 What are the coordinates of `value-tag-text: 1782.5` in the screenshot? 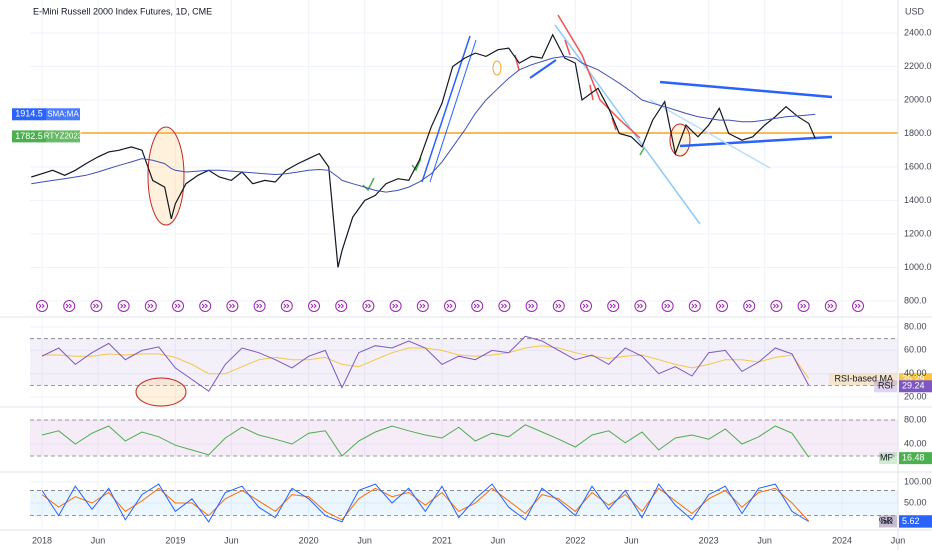 It's located at (29, 136).